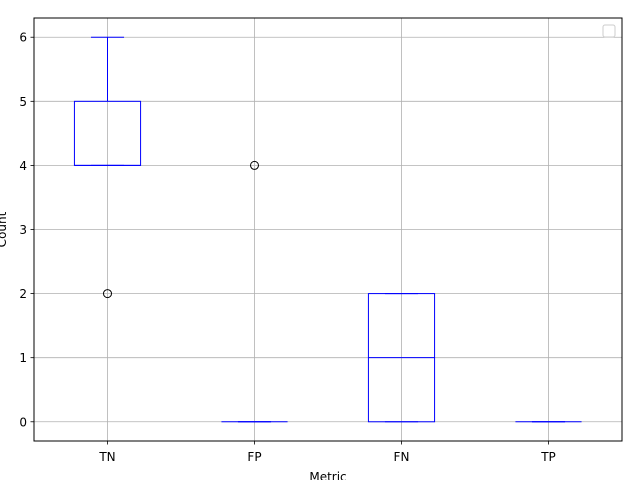 The width and height of the screenshot is (640, 480). Describe the element at coordinates (23, 38) in the screenshot. I see `y-tick-label: 6` at that location.